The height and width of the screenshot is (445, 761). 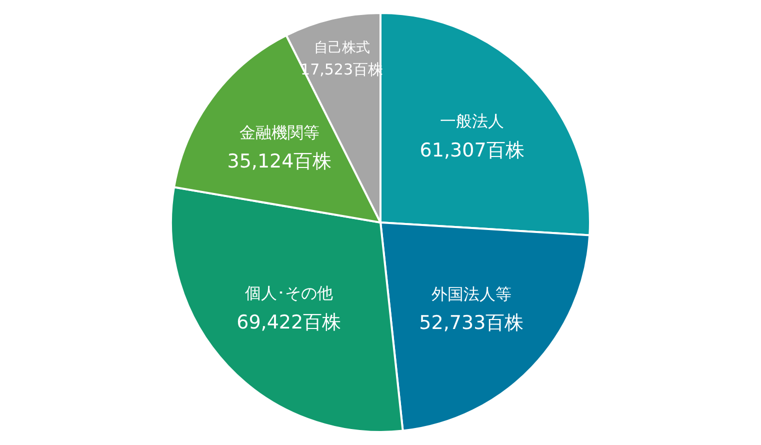 I want to click on slice-label: 個人･その他, so click(x=288, y=293).